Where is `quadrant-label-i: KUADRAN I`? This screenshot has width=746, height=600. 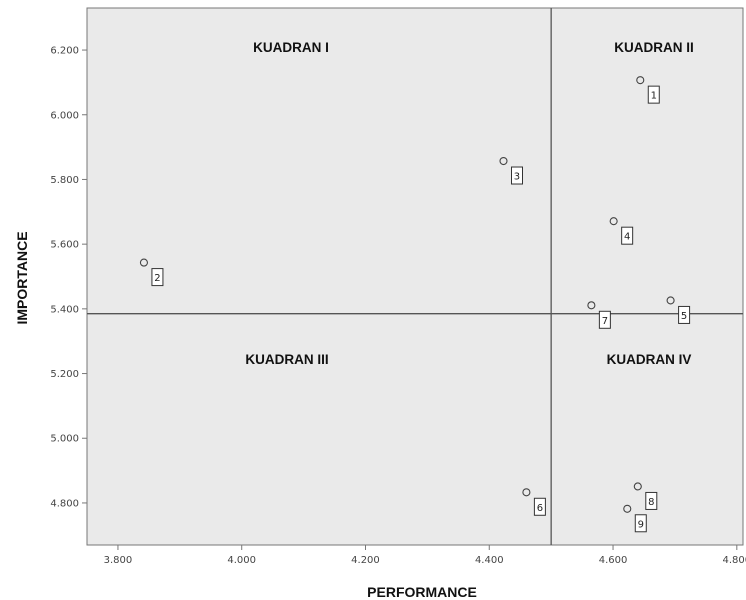
quadrant-label-i: KUADRAN I is located at coordinates (291, 47).